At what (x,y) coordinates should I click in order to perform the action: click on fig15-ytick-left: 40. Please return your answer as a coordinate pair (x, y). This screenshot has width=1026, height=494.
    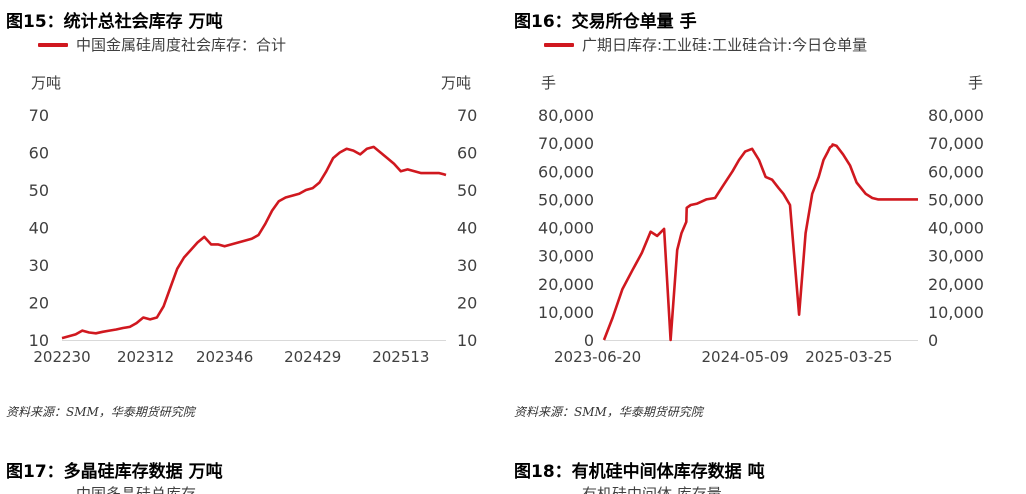
    Looking at the image, I should click on (39, 228).